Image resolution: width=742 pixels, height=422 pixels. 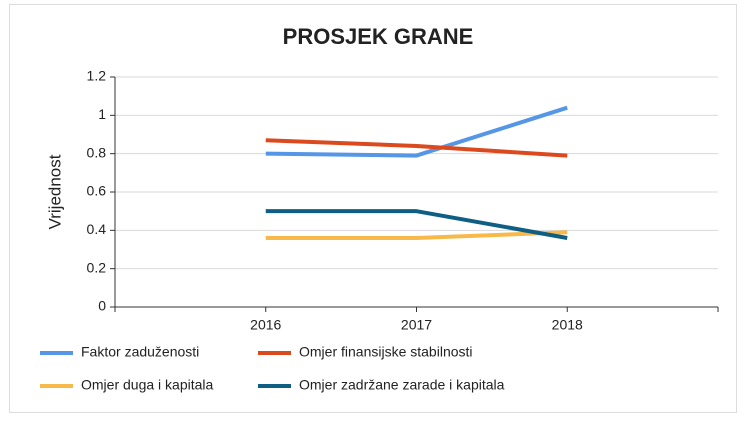 I want to click on y-tick-label: 1.2, so click(x=97, y=76).